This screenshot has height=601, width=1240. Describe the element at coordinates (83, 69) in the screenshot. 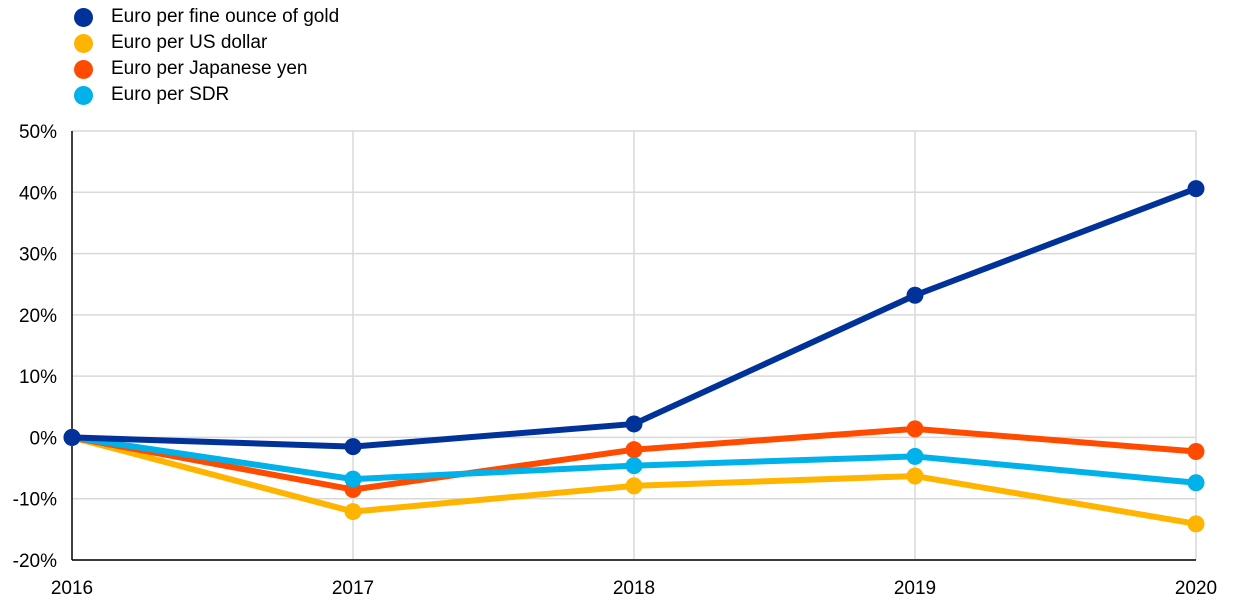

I see `legend-marker-jpy` at that location.